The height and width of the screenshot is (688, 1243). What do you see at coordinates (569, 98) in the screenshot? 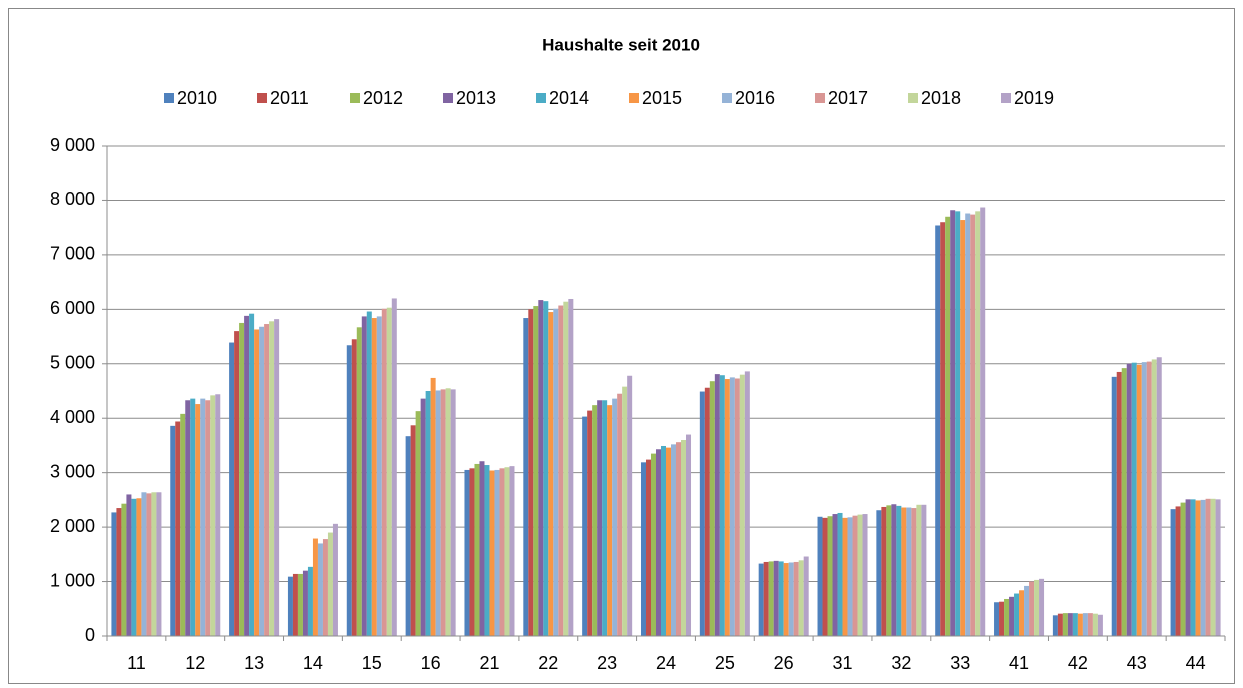
I see `legend-label: 2014` at bounding box center [569, 98].